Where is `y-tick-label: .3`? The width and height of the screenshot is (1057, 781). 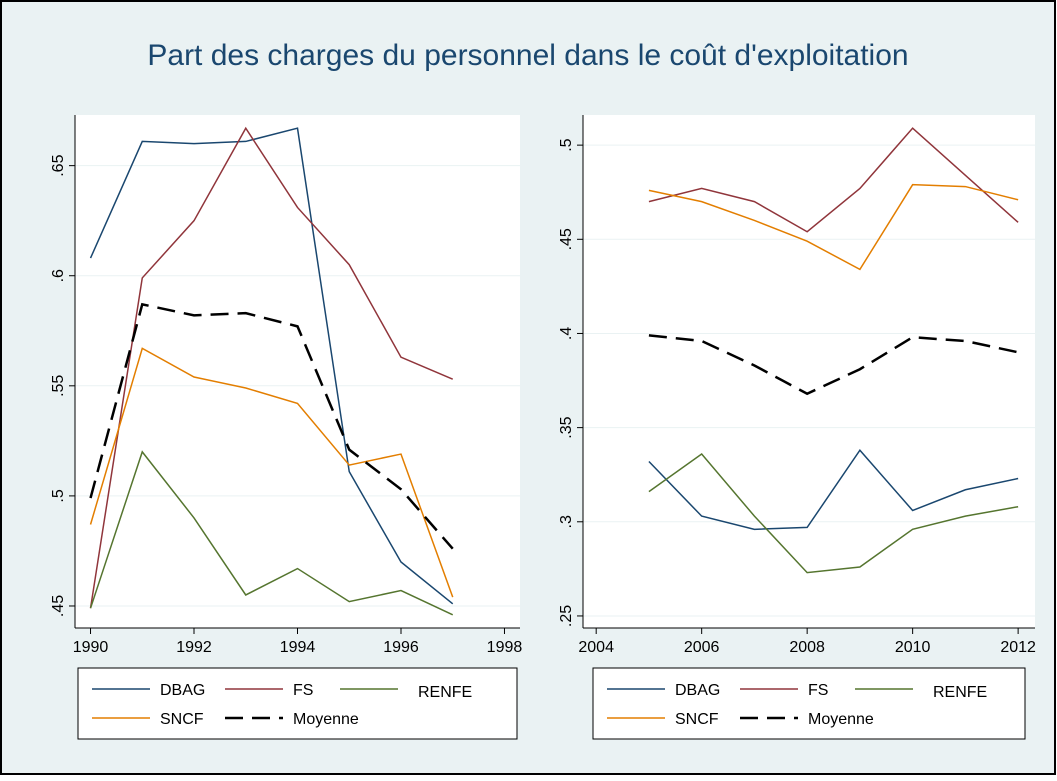 y-tick-label: .3 is located at coordinates (566, 521).